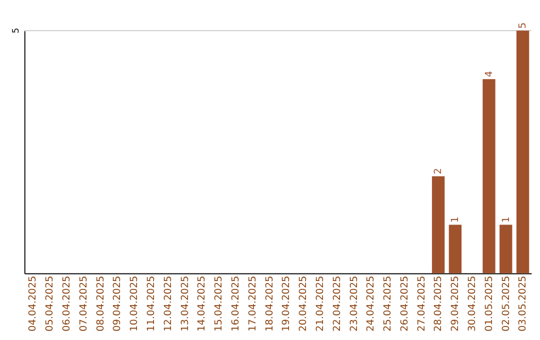 The image size is (540, 340). What do you see at coordinates (388, 304) in the screenshot?
I see `x-tick-label: 25.04.2025` at bounding box center [388, 304].